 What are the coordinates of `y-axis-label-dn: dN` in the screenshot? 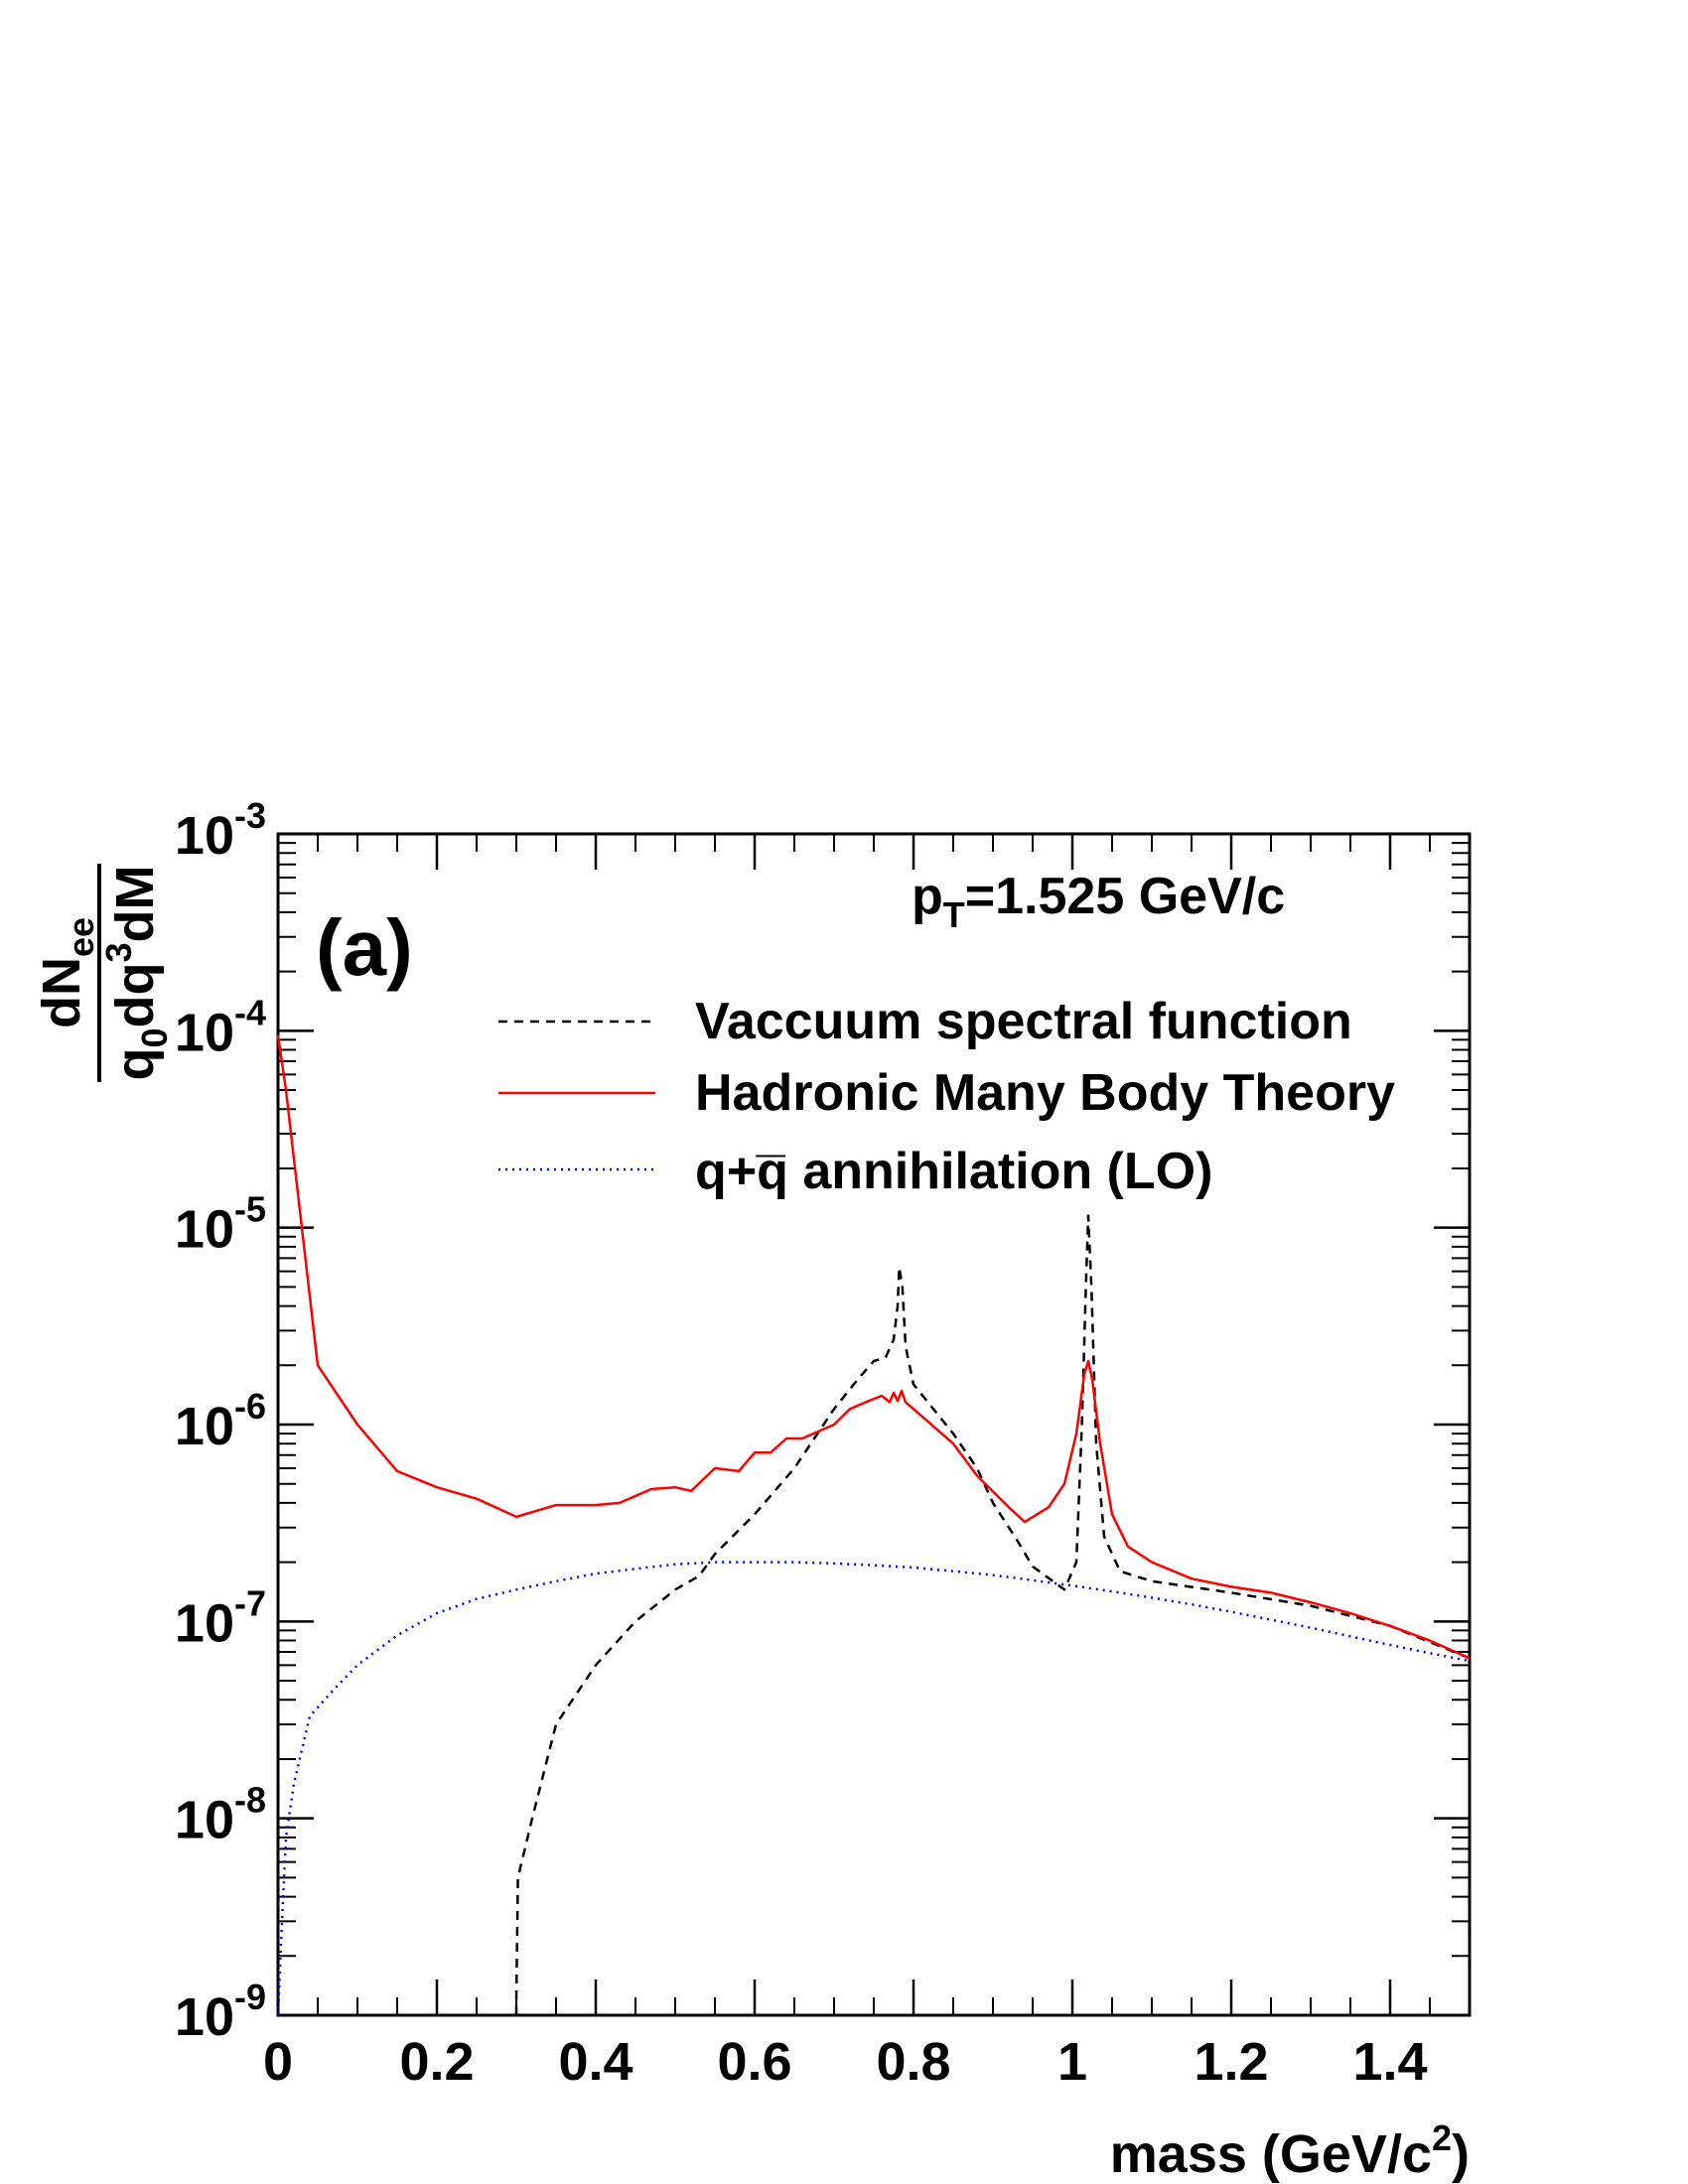 It's located at (61, 992).